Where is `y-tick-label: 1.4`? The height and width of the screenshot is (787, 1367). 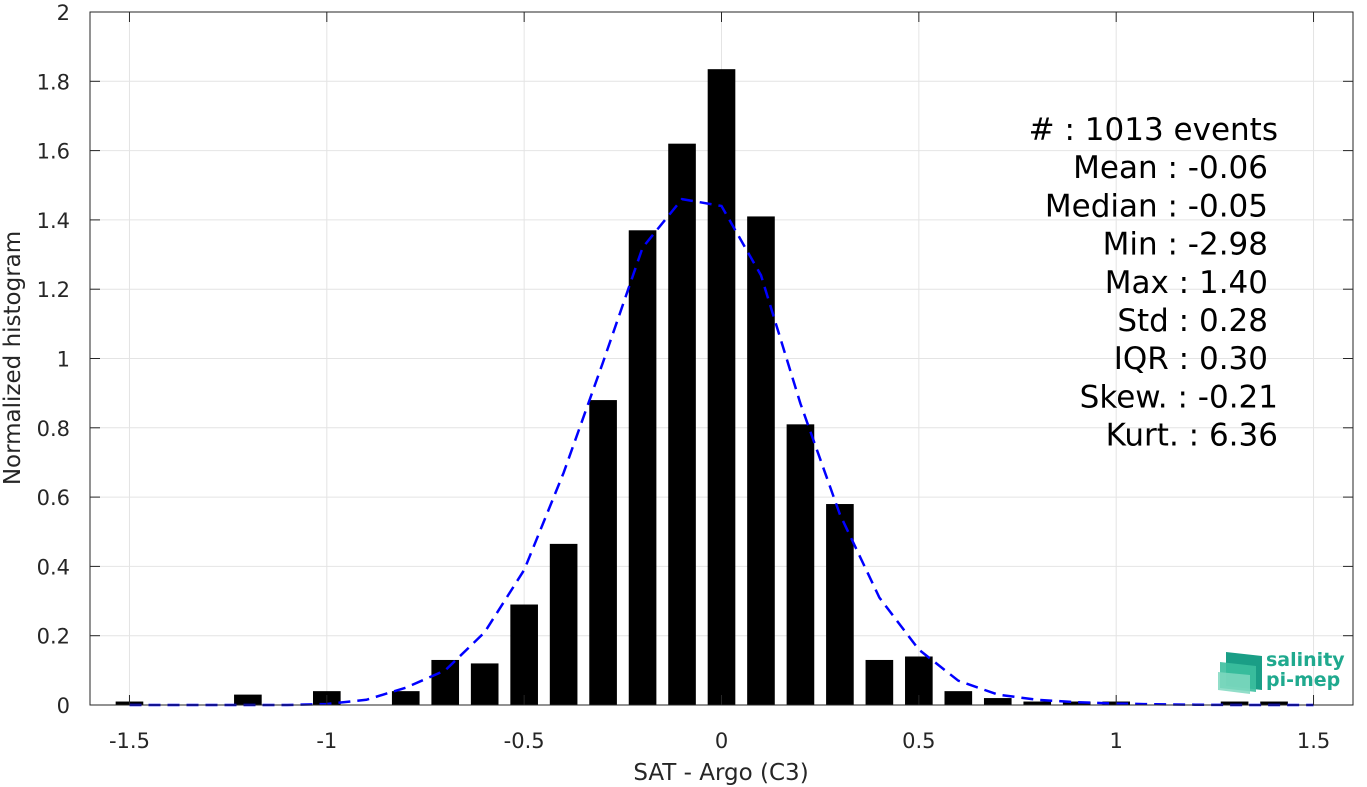
y-tick-label: 1.4 is located at coordinates (53, 221).